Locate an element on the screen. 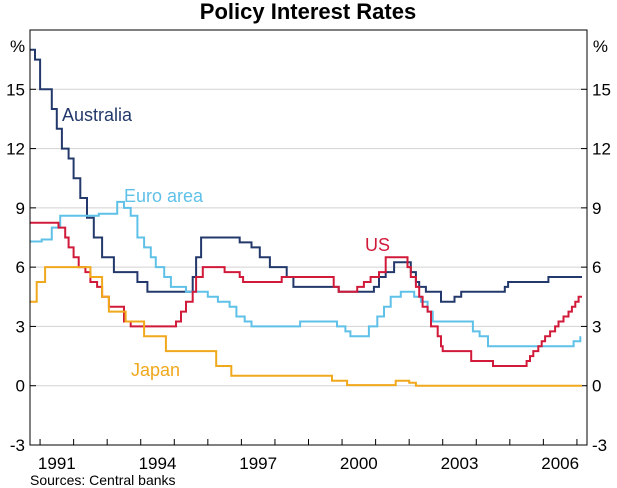  y-tick-label-right: -3 is located at coordinates (599, 445).